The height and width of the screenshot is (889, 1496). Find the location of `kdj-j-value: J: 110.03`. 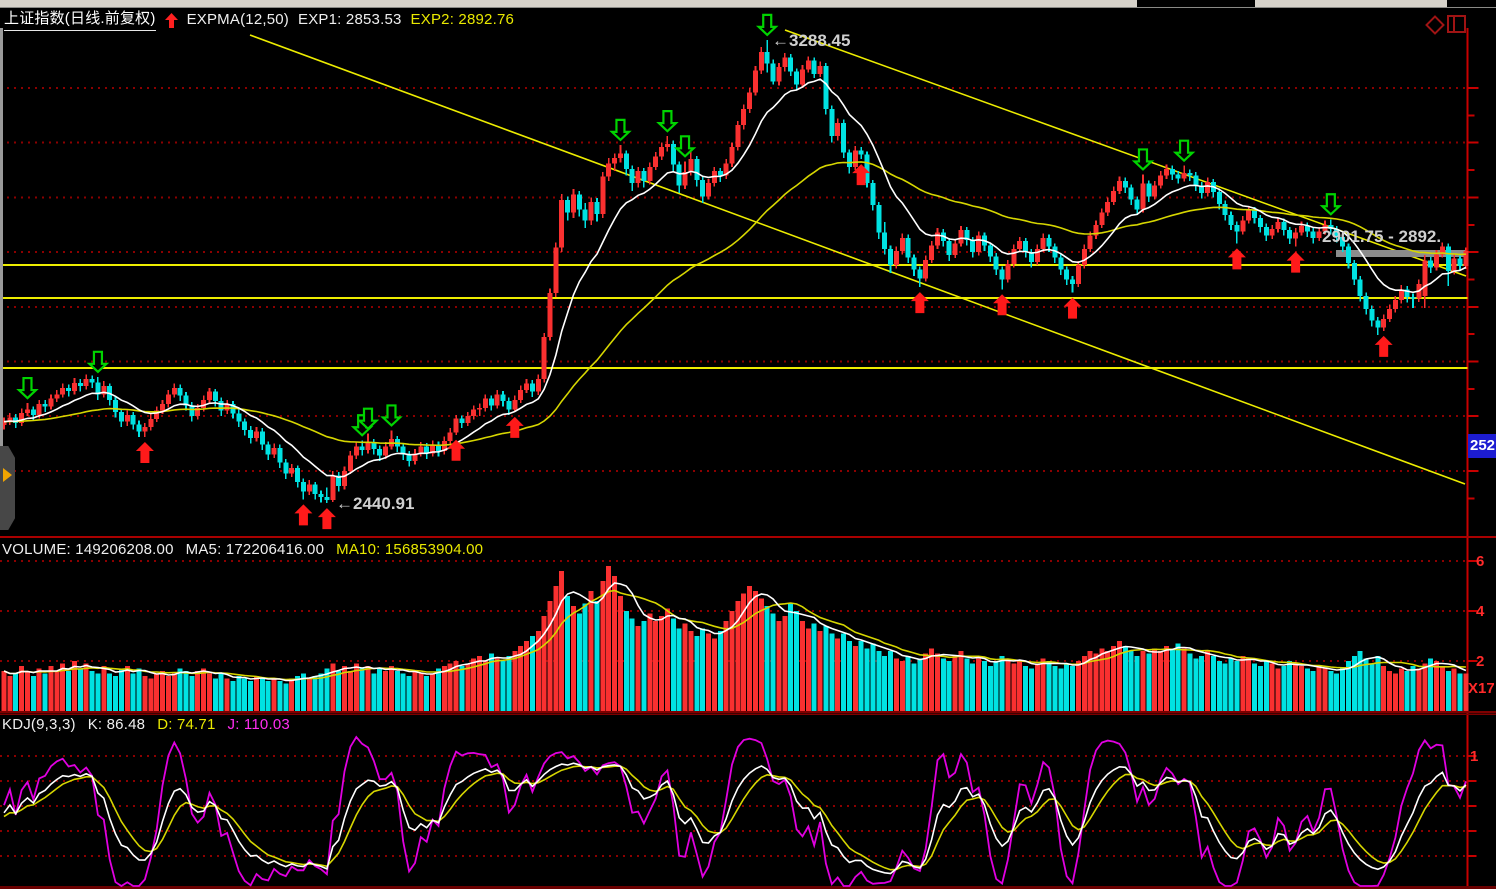

kdj-j-value: J: 110.03 is located at coordinates (258, 724).